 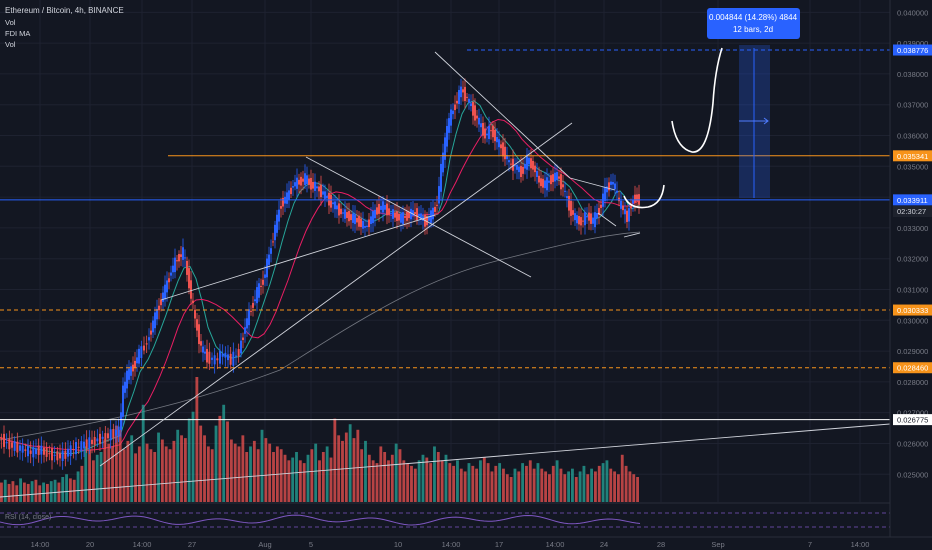 I want to click on time-tick-label: 7, so click(x=810, y=544).